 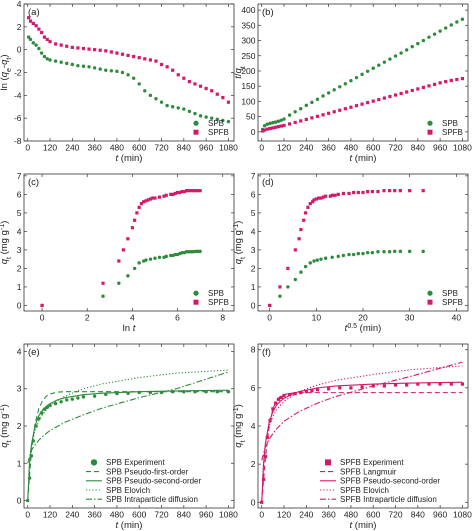 What do you see at coordinates (19, 287) in the screenshot?
I see `y-tick-label: 1` at bounding box center [19, 287].